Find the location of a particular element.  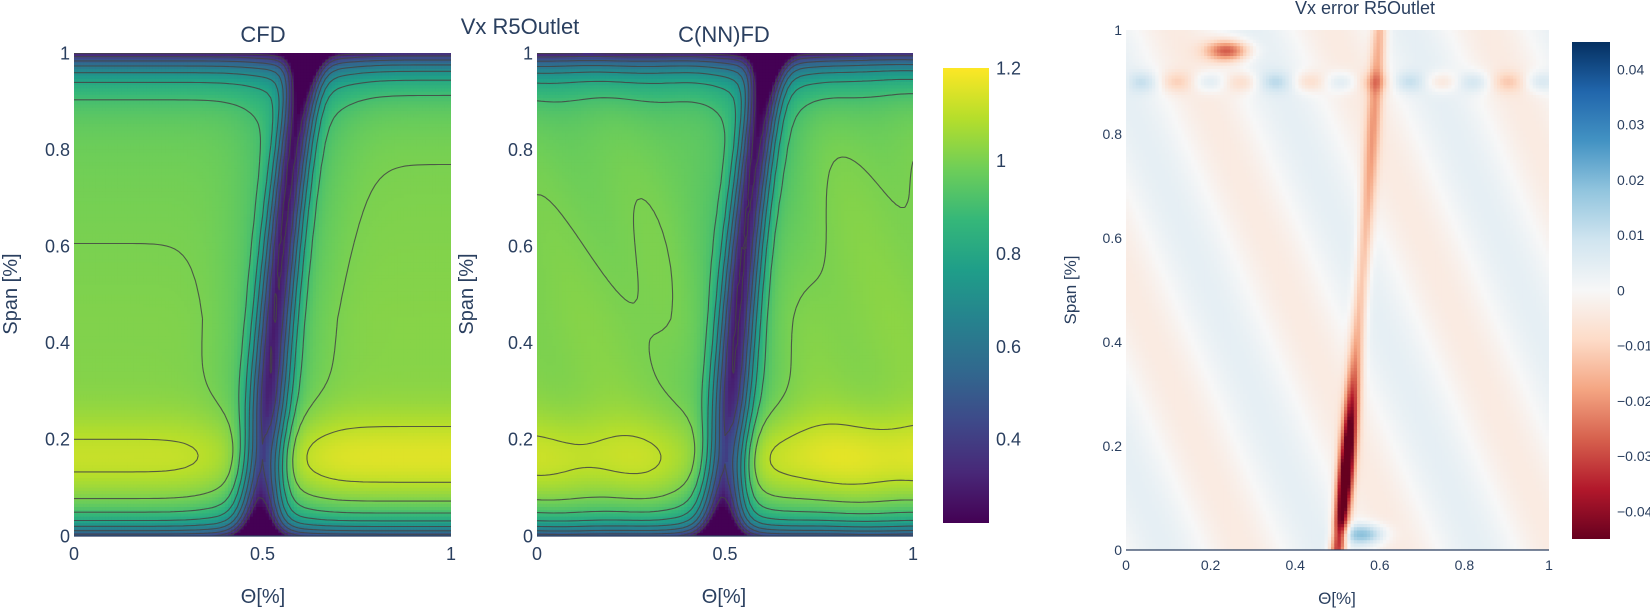

rdbu-colorbar-gradient is located at coordinates (1591, 290).